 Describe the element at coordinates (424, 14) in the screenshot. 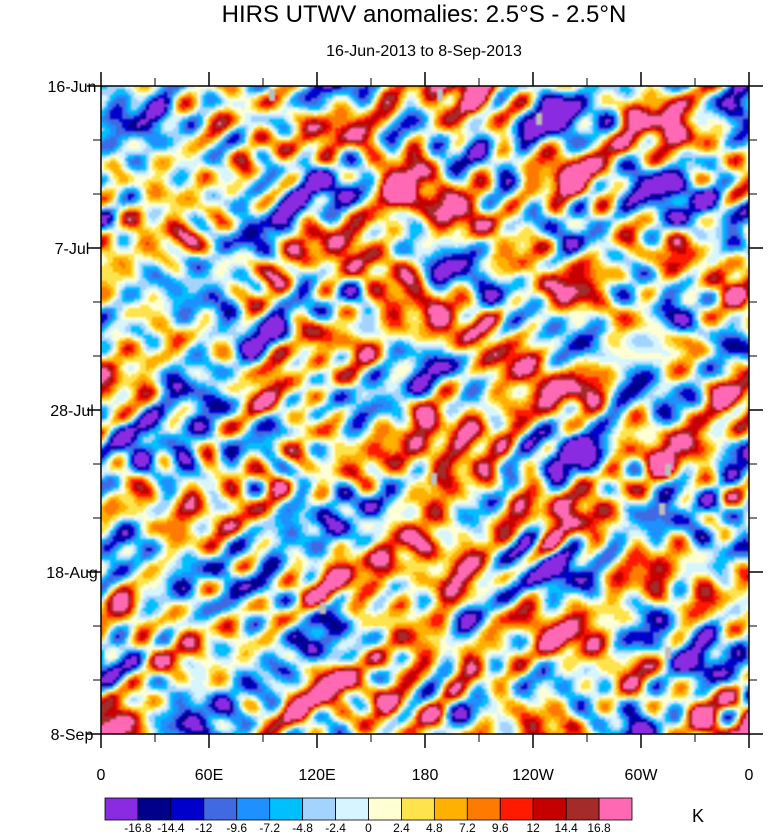

I see `chart-title: HIRS UTWV anomalies: 2.5°S - 2.5°N` at that location.